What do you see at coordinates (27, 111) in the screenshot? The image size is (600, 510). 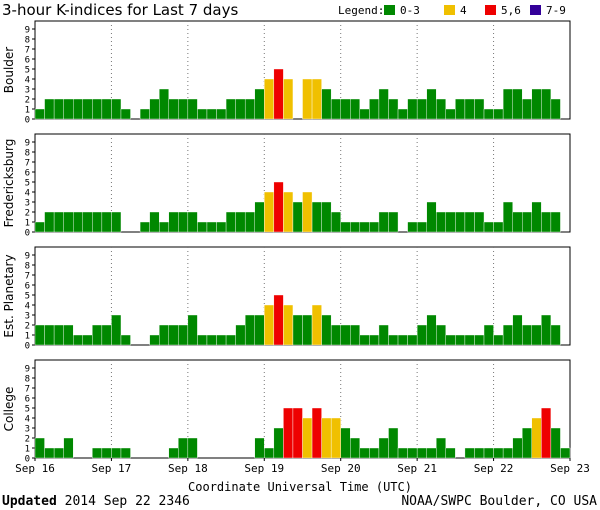 I see `y-tick-label: 1` at bounding box center [27, 111].